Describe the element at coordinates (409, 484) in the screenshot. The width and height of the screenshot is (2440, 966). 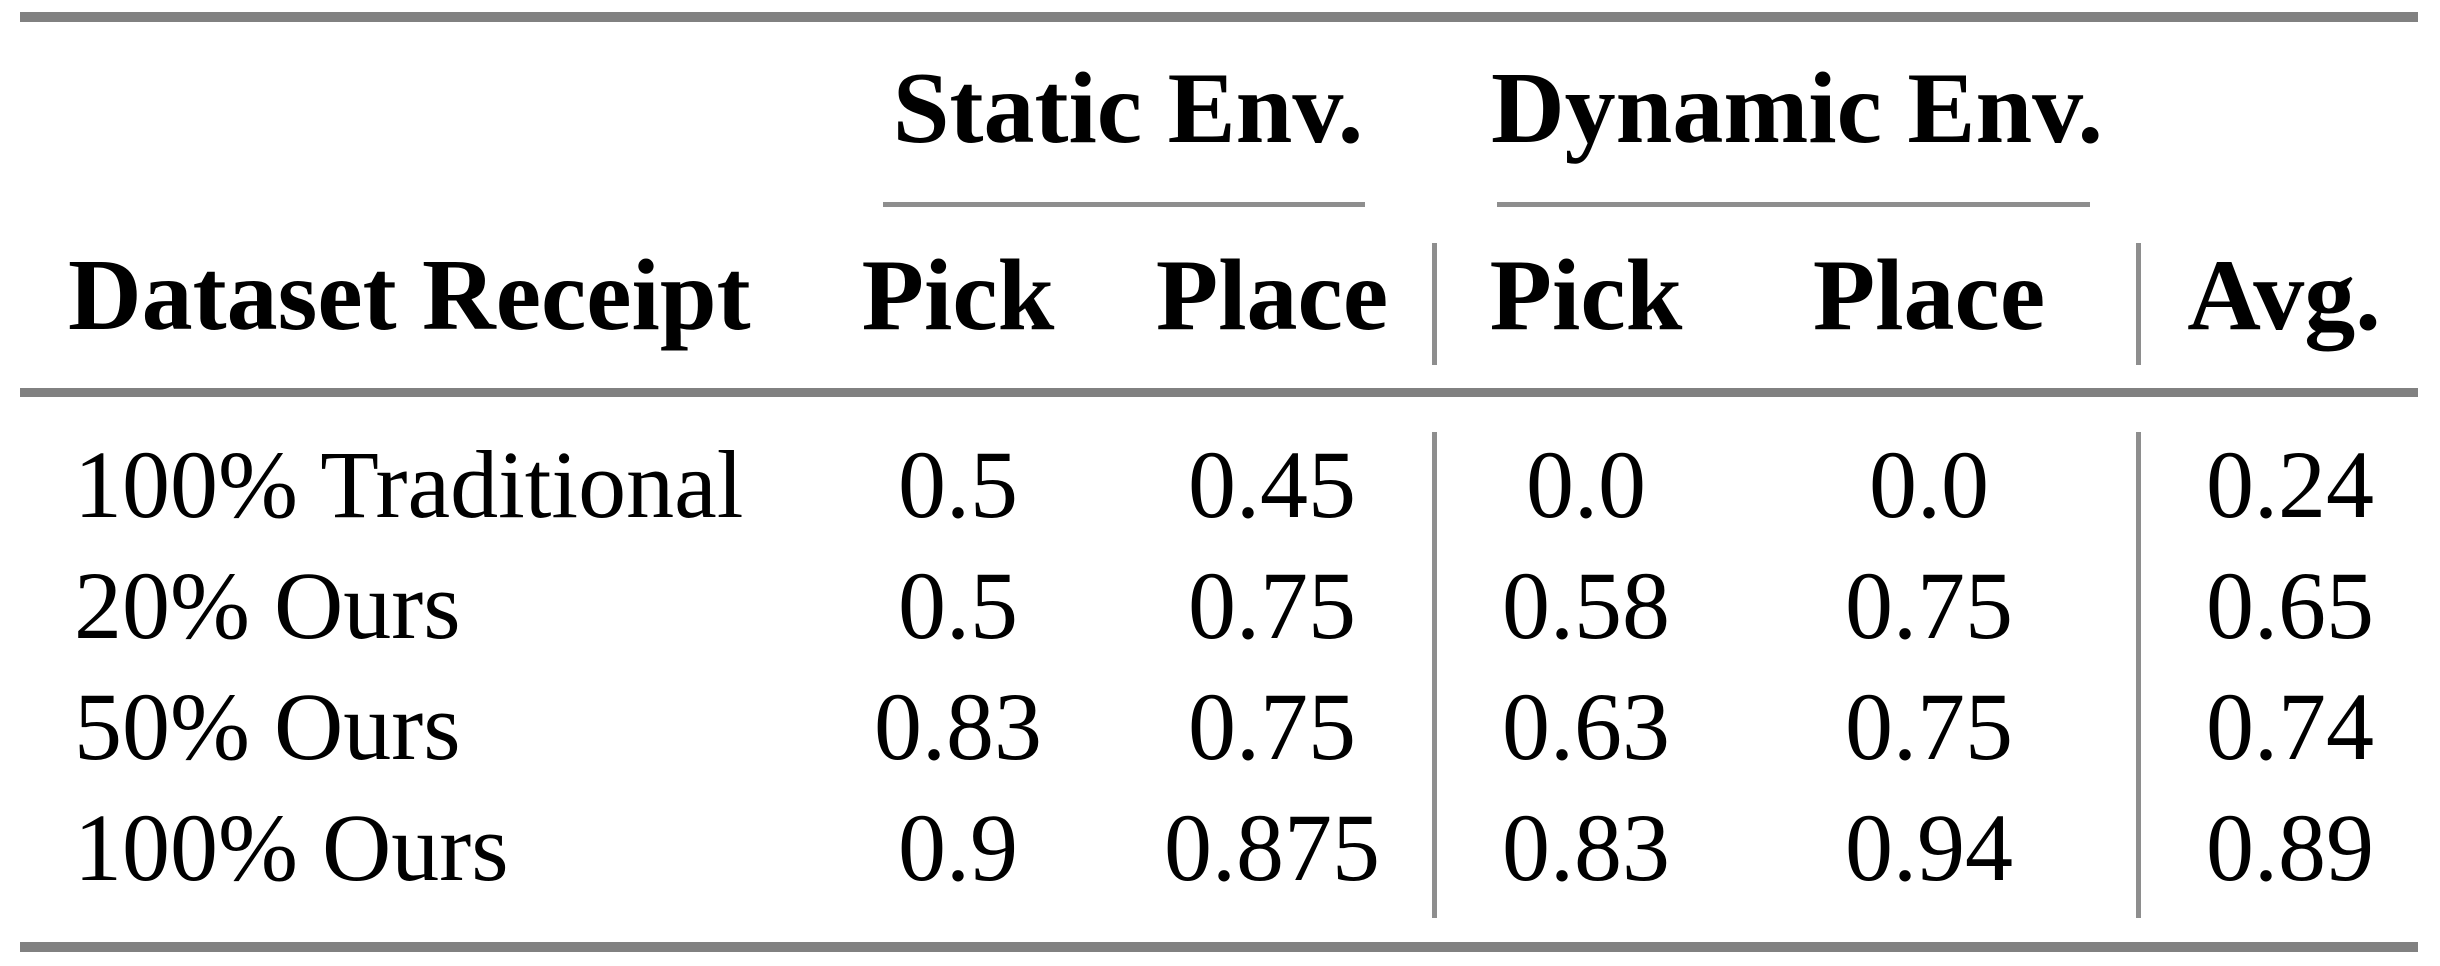
I see `row-label: 100% Traditional` at that location.